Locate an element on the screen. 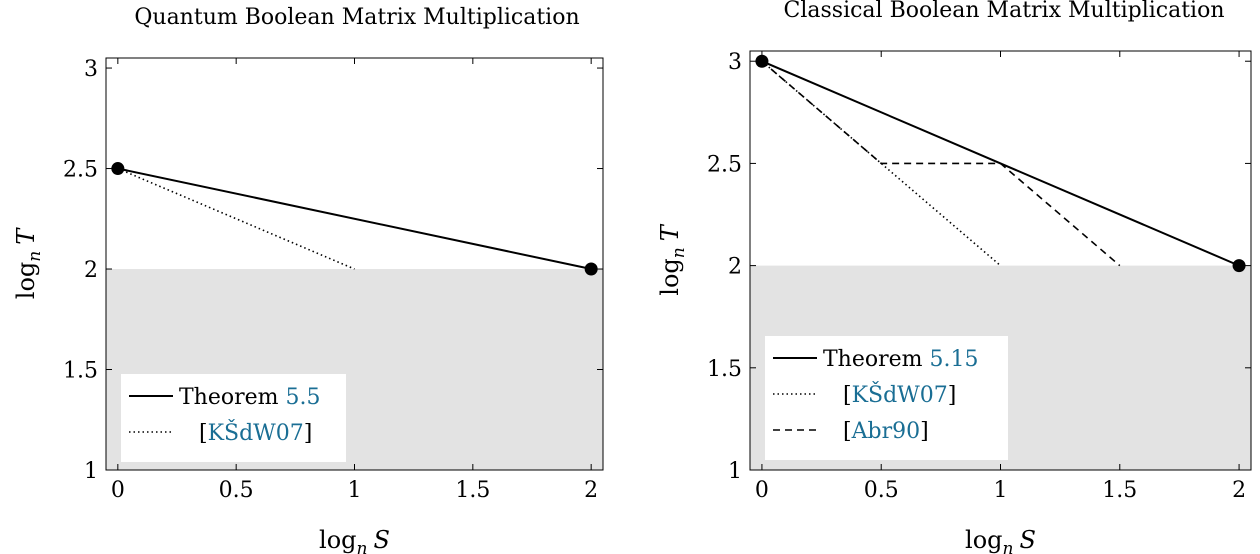  legend-entry: [Abr90] is located at coordinates (886, 431).